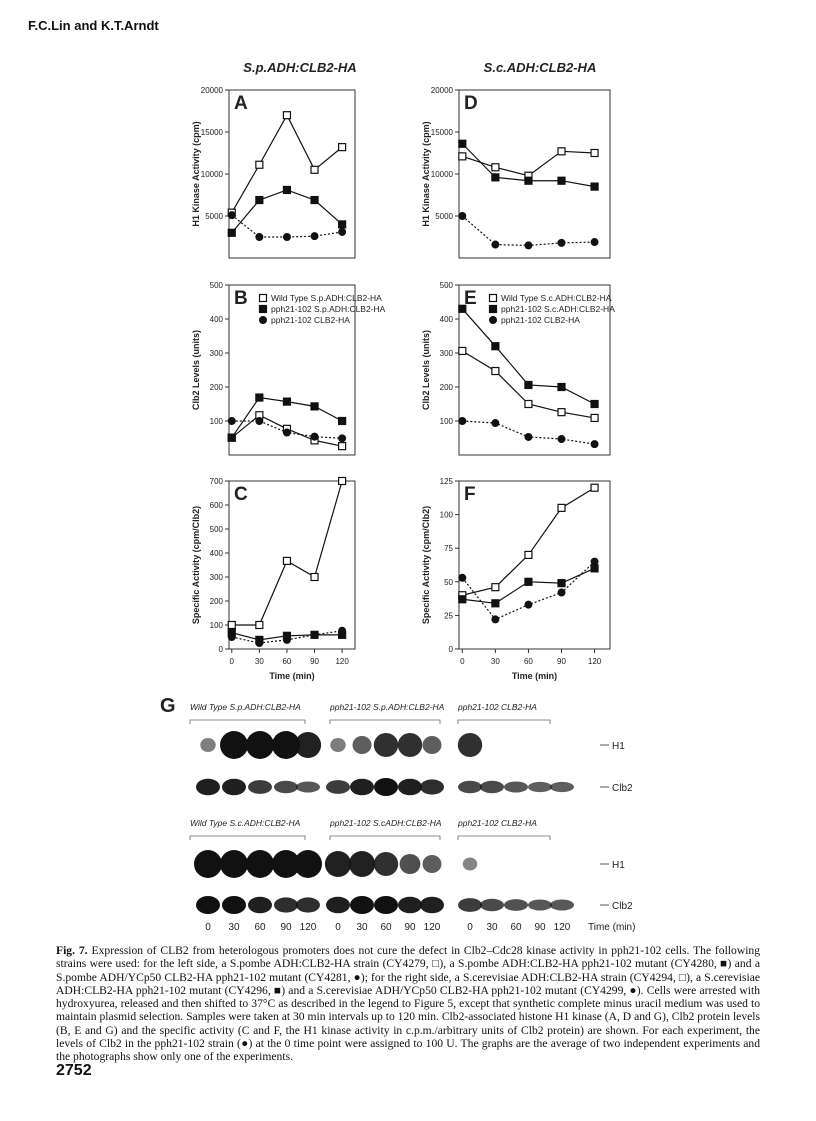 This screenshot has height=1121, width=816. Describe the element at coordinates (314, 661) in the screenshot. I see `x-tick-label: 90` at that location.